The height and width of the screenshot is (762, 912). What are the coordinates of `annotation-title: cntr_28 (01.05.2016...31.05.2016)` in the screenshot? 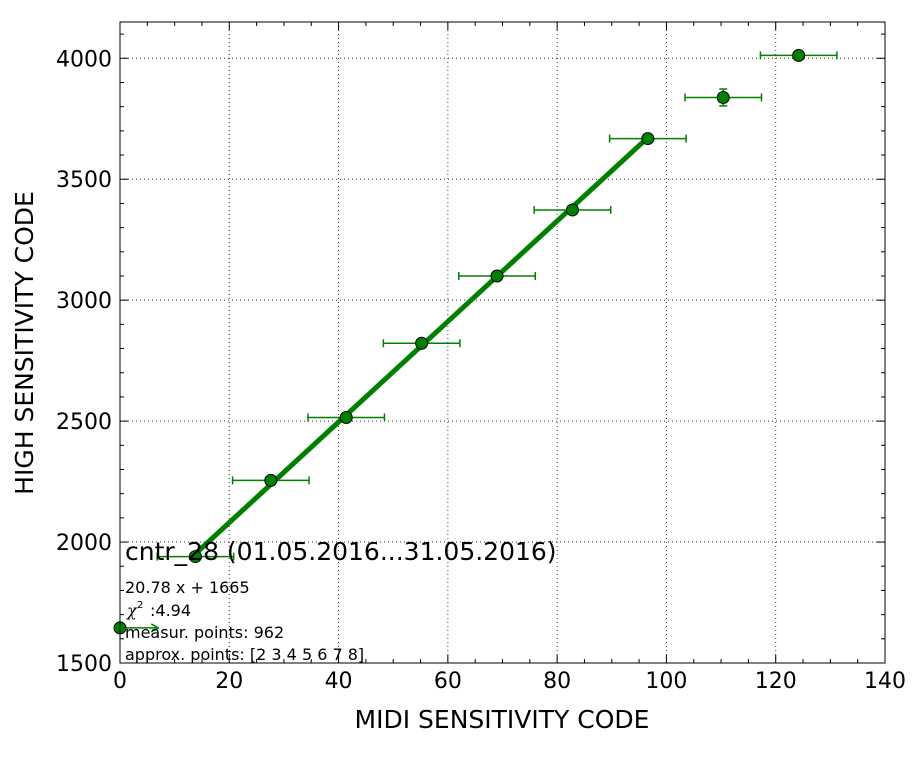 It's located at (341, 551).